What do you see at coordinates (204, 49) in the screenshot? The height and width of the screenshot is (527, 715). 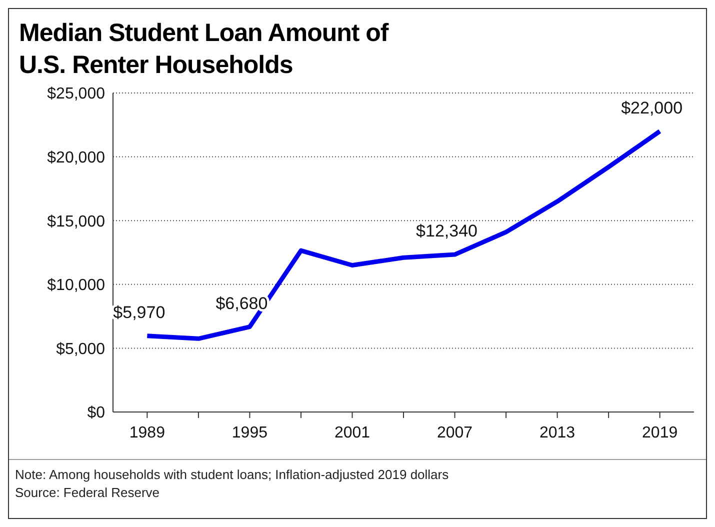 I see `chart-title: Median Student Loan Amount of U.S. Renter Households` at bounding box center [204, 49].